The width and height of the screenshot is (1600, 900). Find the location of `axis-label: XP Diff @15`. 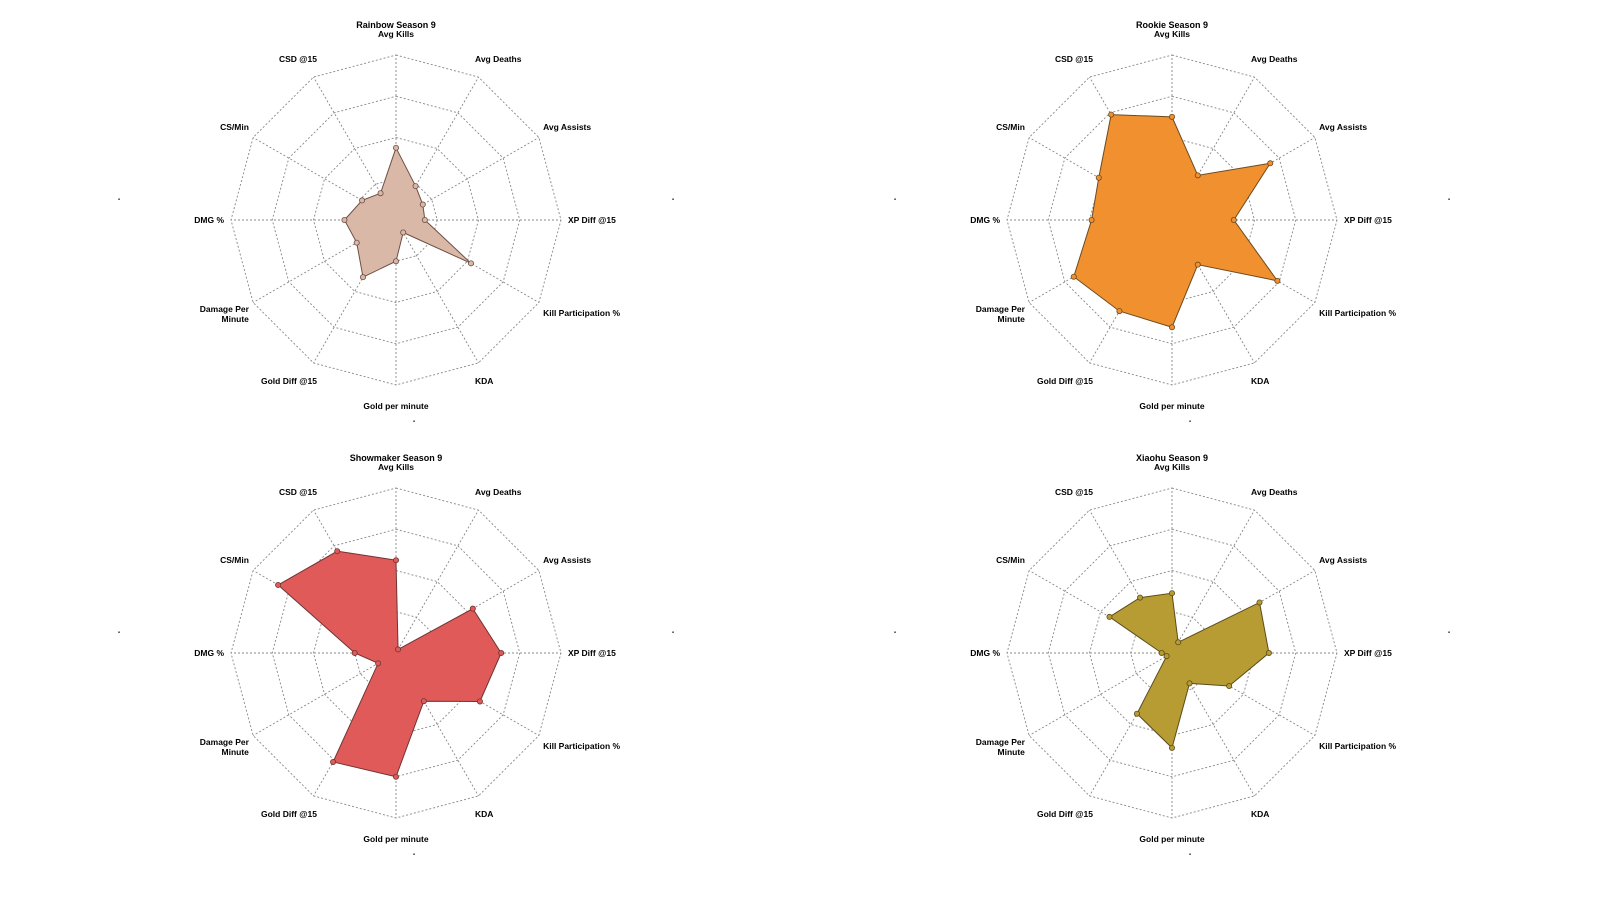

axis-label: XP Diff @15 is located at coordinates (592, 653).